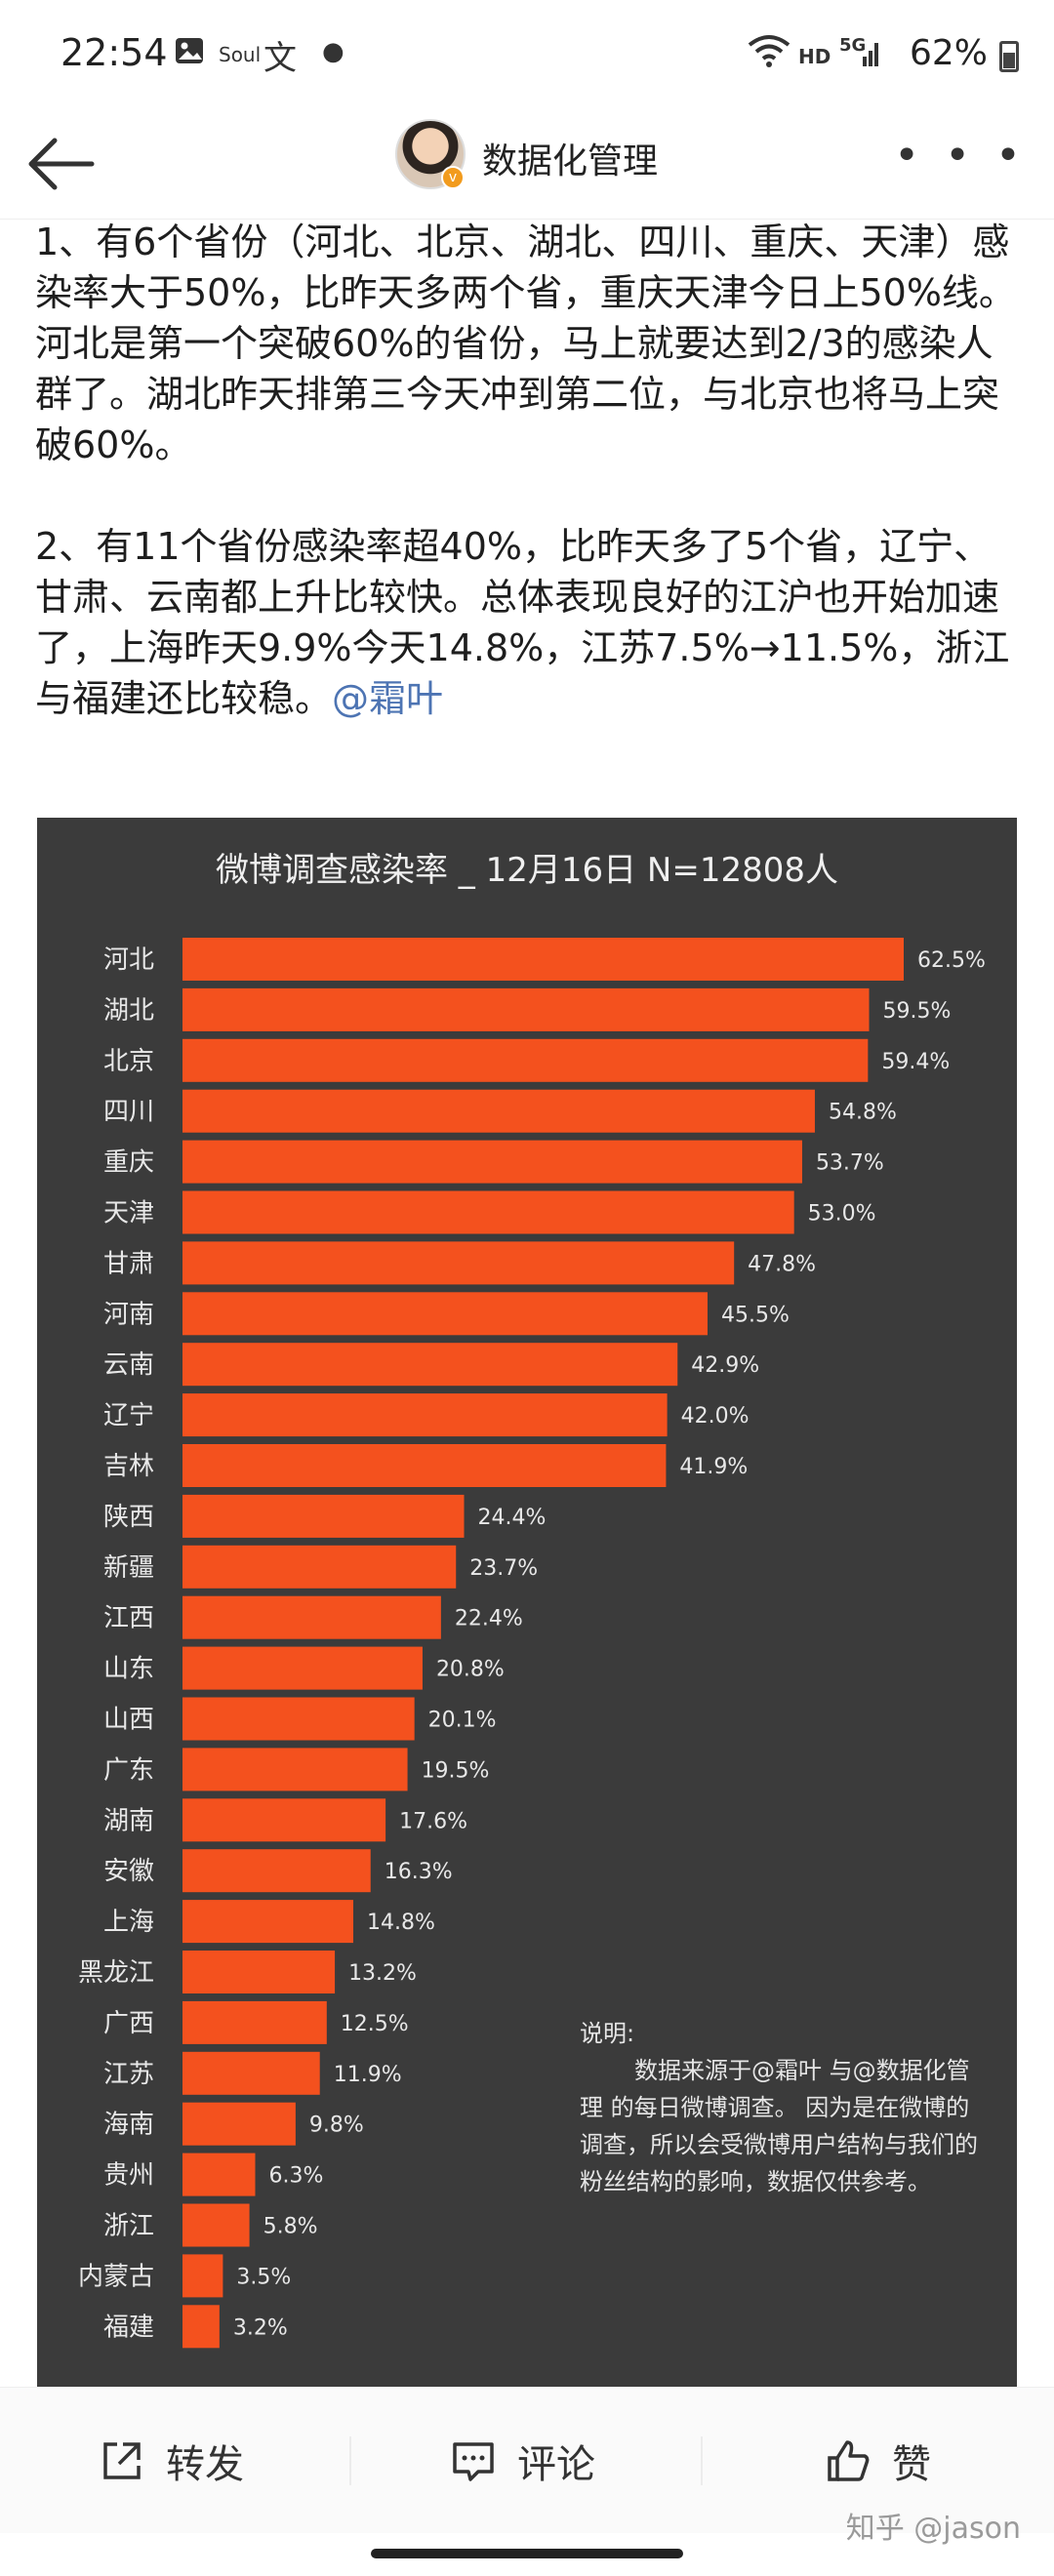  Describe the element at coordinates (116, 2276) in the screenshot. I see `category-label: 内蒙古` at that location.